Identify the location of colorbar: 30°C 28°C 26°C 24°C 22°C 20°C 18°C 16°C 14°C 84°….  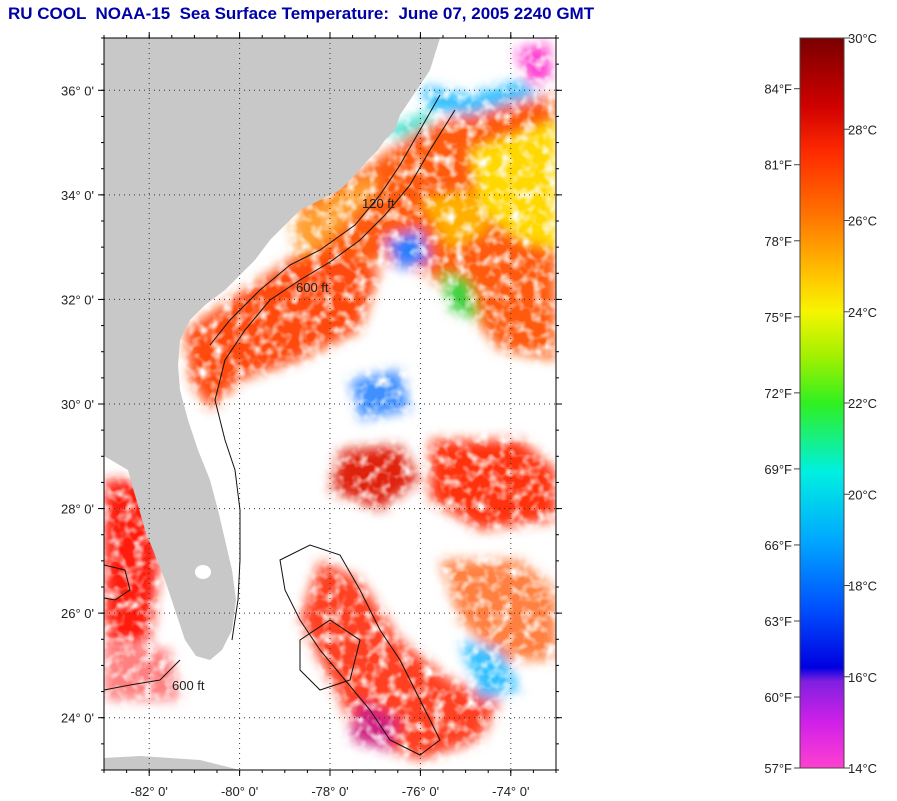
(820, 403).